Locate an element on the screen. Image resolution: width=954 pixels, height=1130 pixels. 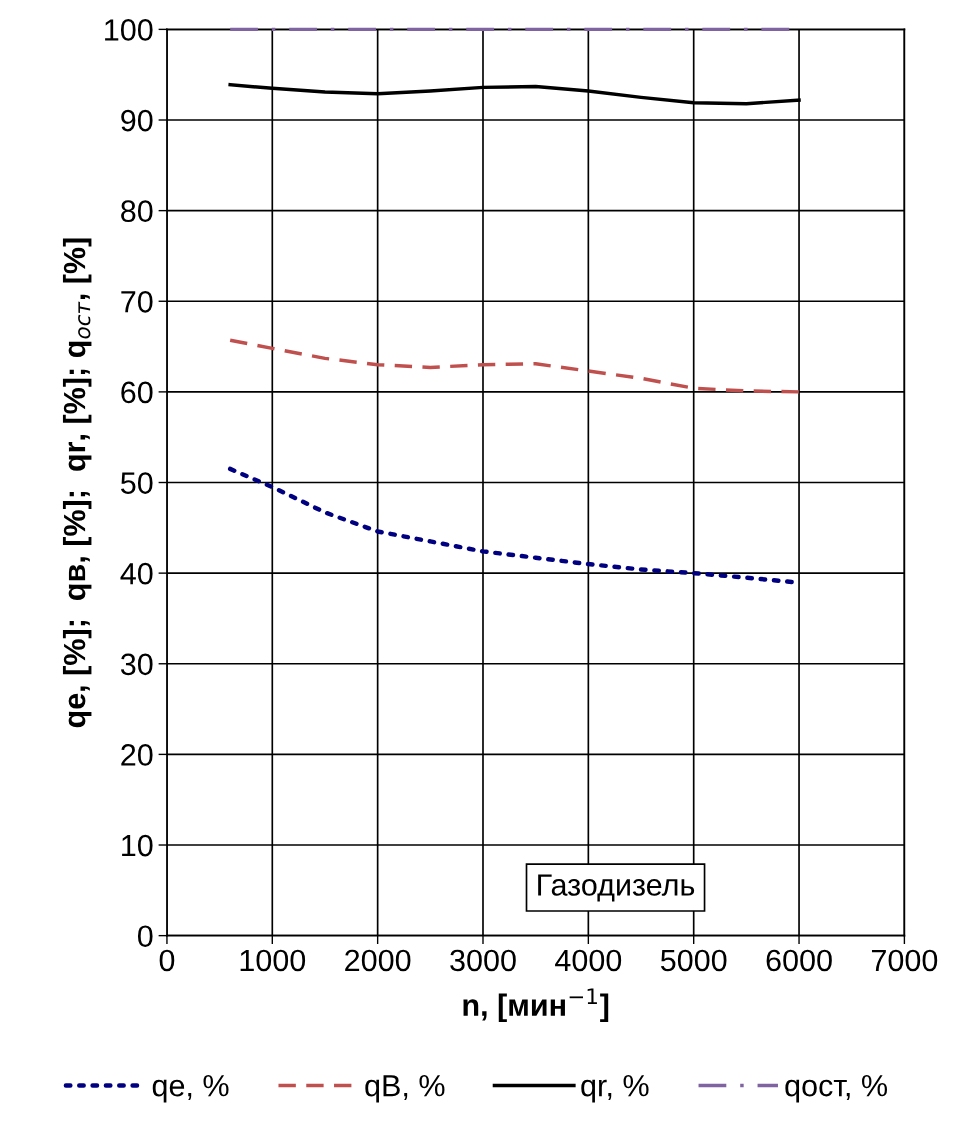
x-tick-label: 1000 is located at coordinates (273, 960).